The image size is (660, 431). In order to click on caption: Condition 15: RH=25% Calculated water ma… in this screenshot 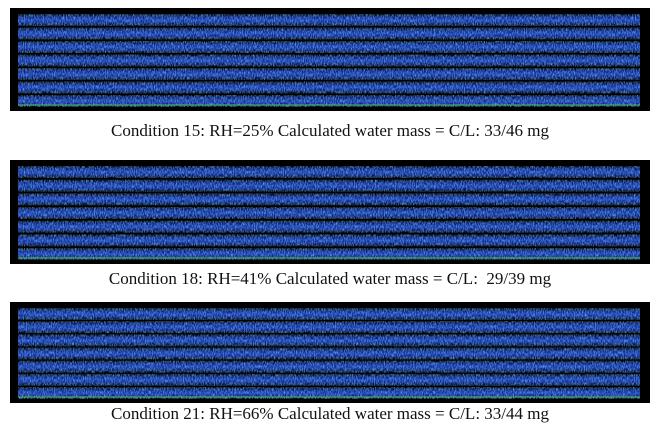, I will do `click(330, 130)`.